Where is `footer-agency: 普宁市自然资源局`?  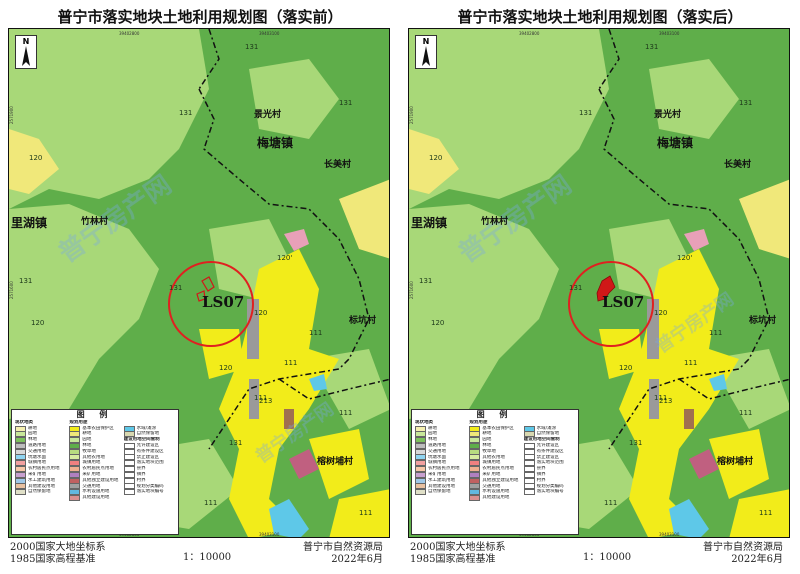 footer-agency: 普宁市自然资源局 is located at coordinates (743, 547).